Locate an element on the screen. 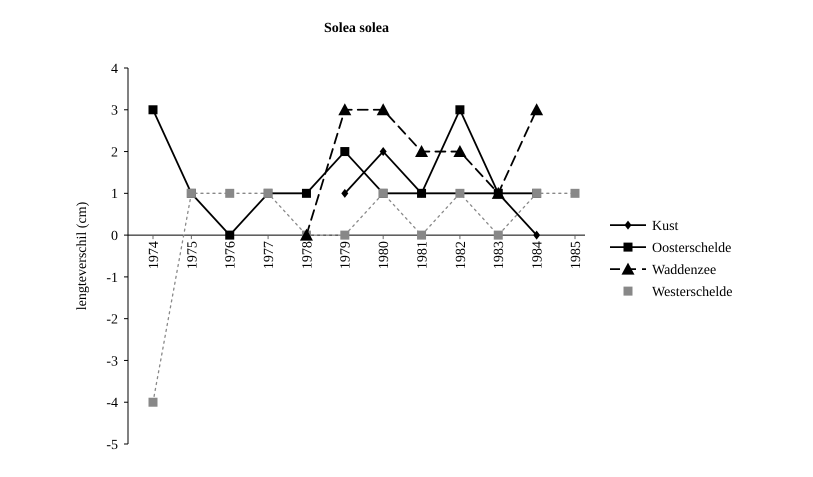 The width and height of the screenshot is (813, 477). y-tick-label: 2 is located at coordinates (114, 152).